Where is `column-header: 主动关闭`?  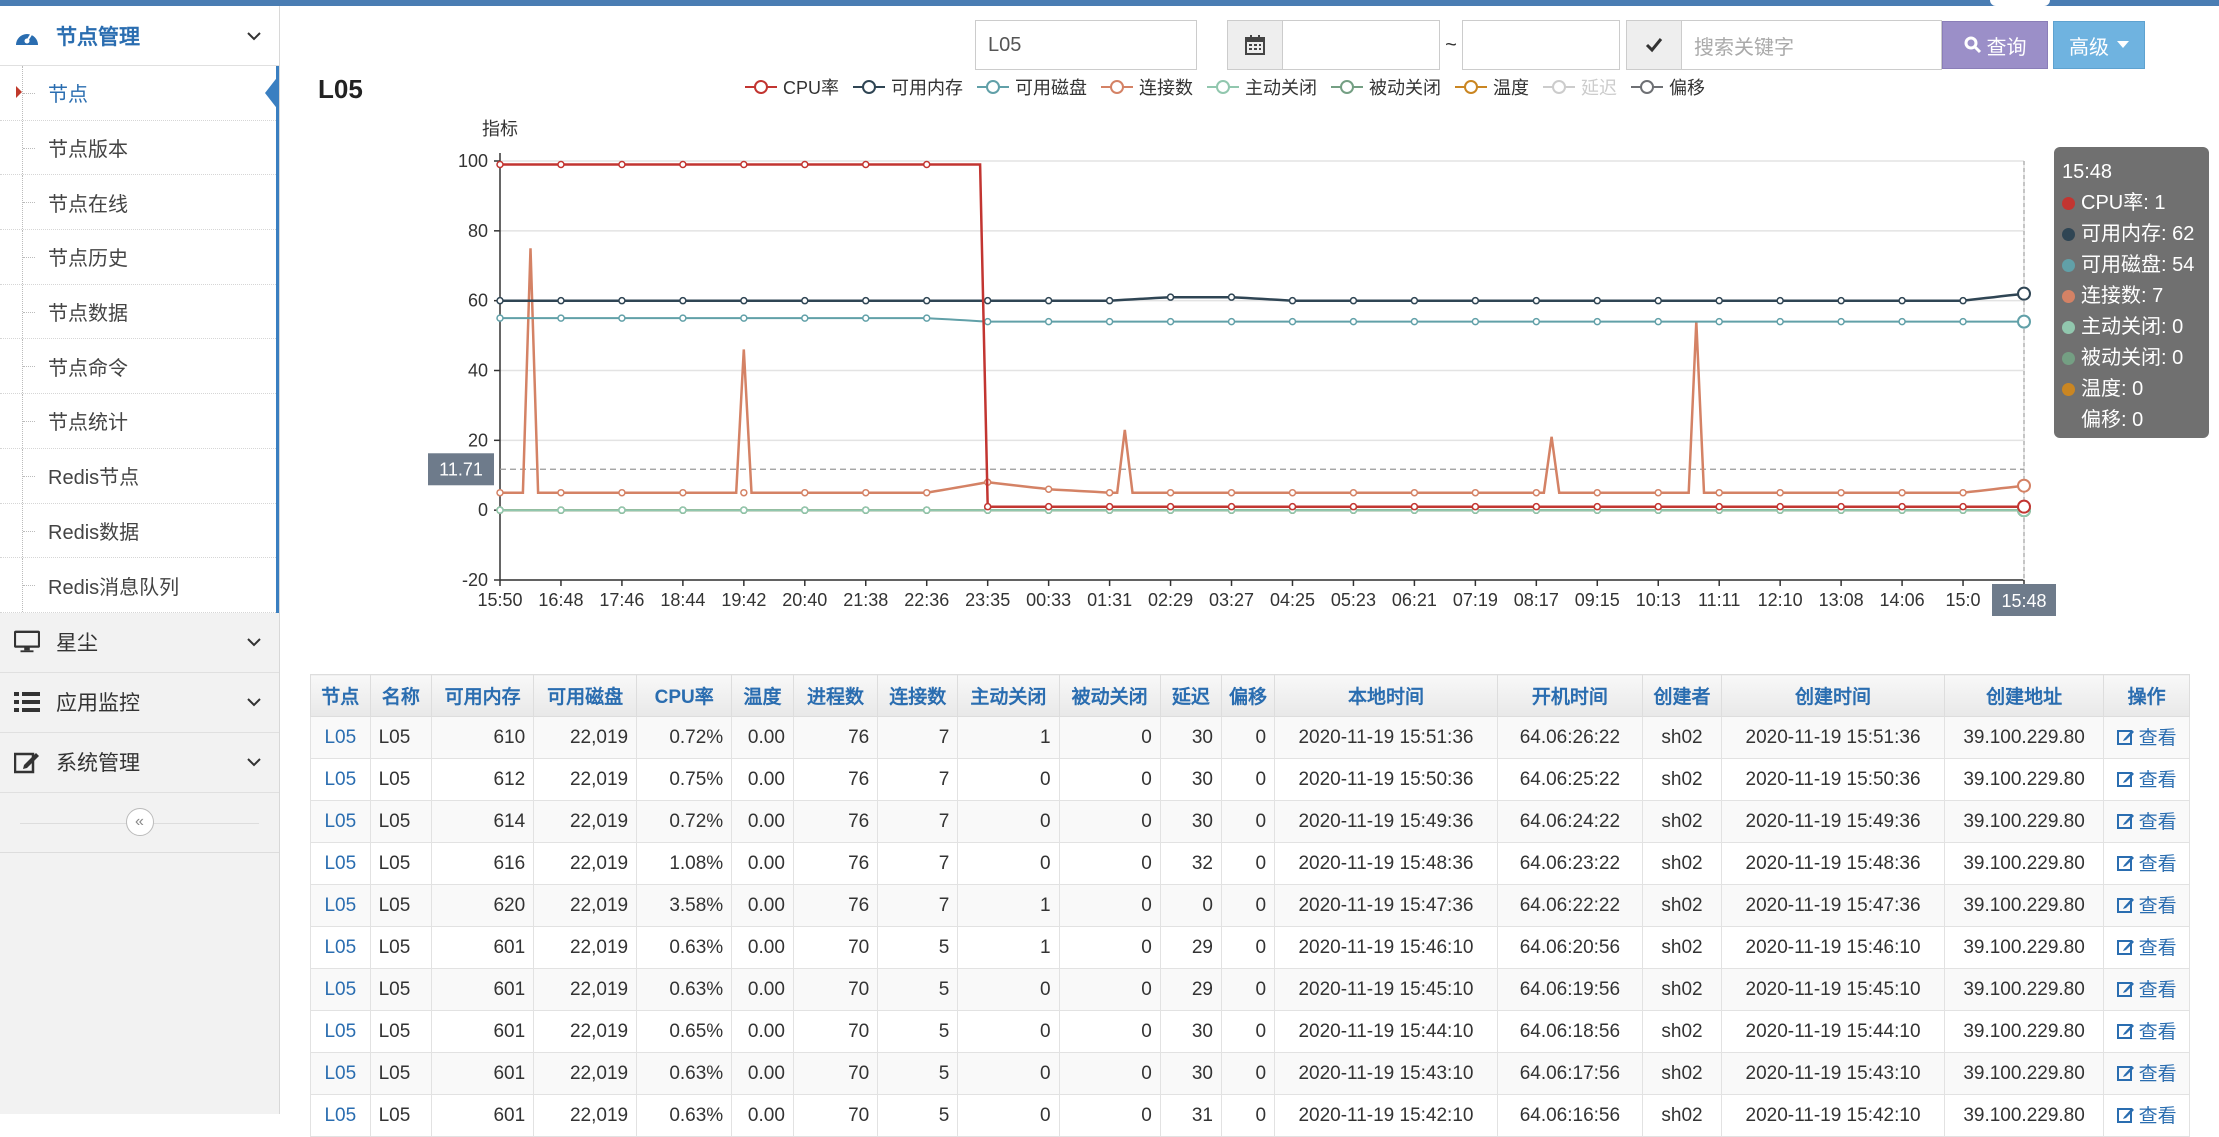
column-header: 主动关闭 is located at coordinates (1008, 695).